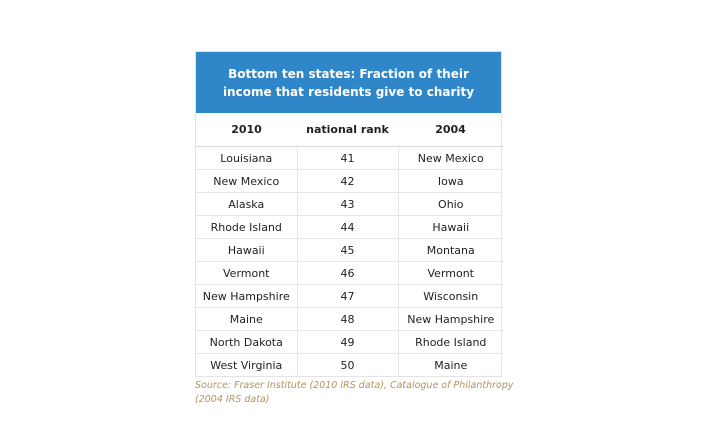 The height and width of the screenshot is (425, 708). I want to click on cell-national-rank: 45, so click(347, 250).